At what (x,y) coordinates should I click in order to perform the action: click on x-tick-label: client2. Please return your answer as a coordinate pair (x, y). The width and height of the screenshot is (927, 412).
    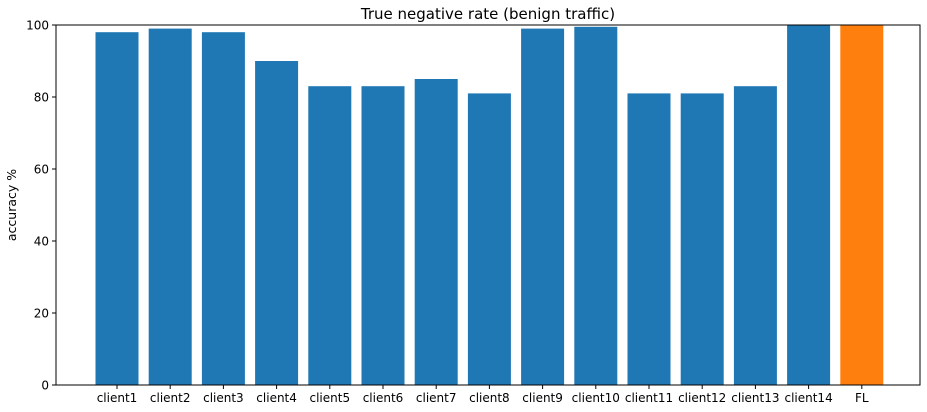
    Looking at the image, I should click on (170, 398).